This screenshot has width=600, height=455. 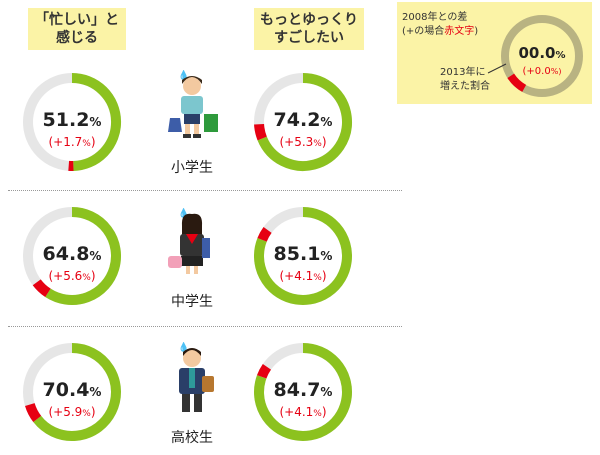 What do you see at coordinates (302, 142) in the screenshot?
I see `donut-diff-label: (+5.3%)` at bounding box center [302, 142].